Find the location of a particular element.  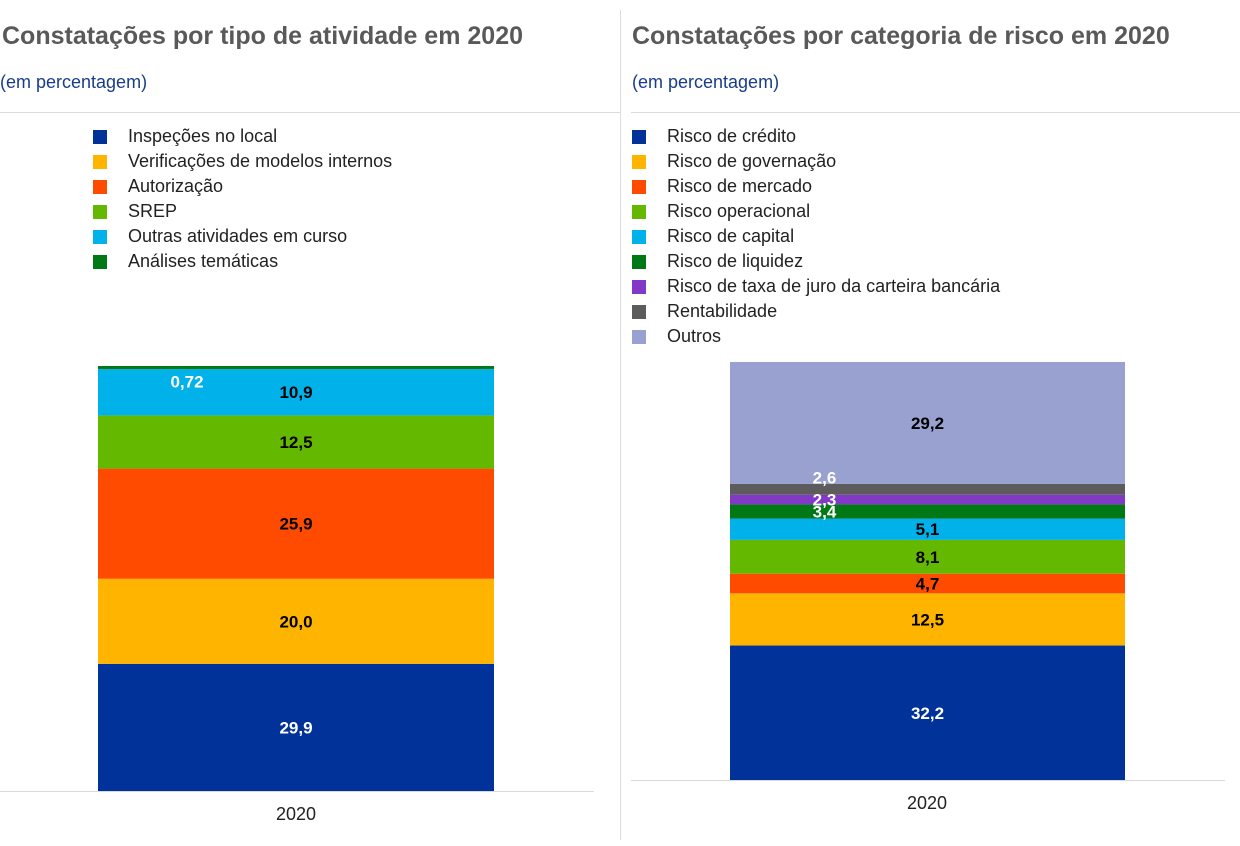

data-label-inspecoes-no-local: 29,9 is located at coordinates (295, 727).